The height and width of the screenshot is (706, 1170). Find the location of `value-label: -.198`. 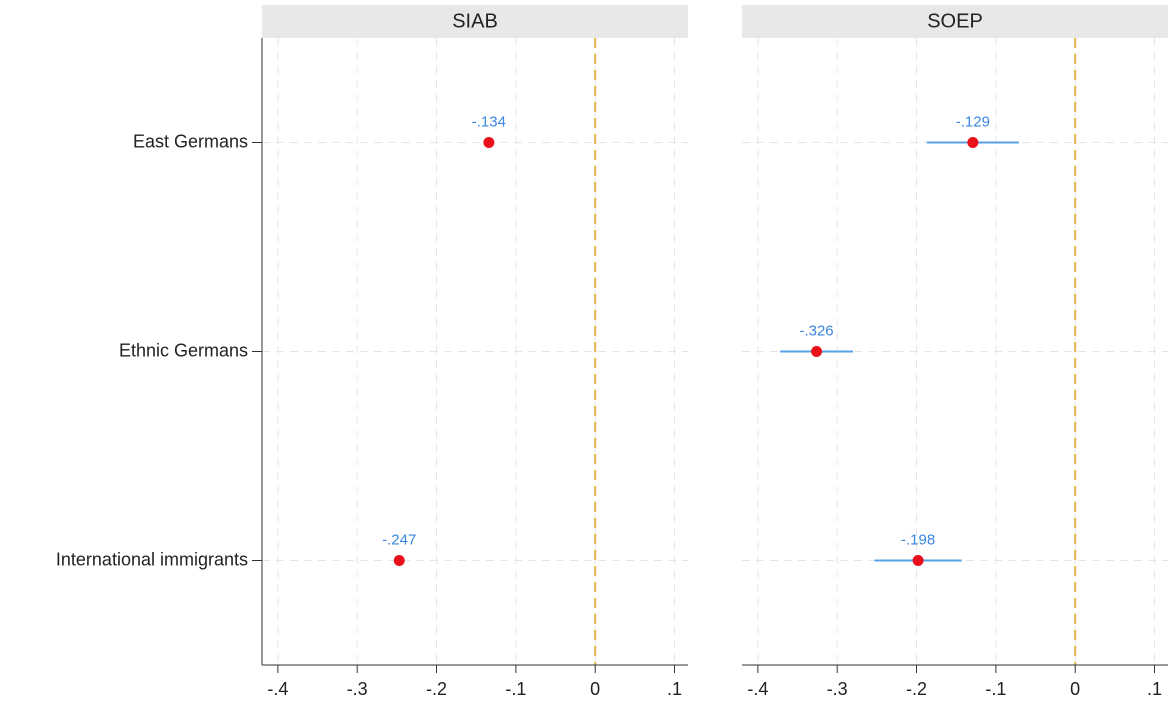

value-label: -.198 is located at coordinates (918, 539).